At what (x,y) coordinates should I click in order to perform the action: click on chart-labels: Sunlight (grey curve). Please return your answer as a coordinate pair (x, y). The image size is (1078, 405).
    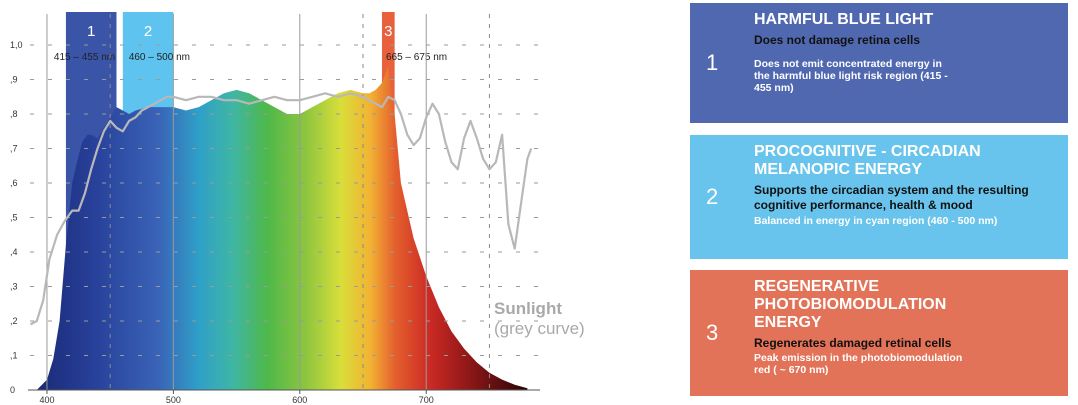
    Looking at the image, I should click on (539, 318).